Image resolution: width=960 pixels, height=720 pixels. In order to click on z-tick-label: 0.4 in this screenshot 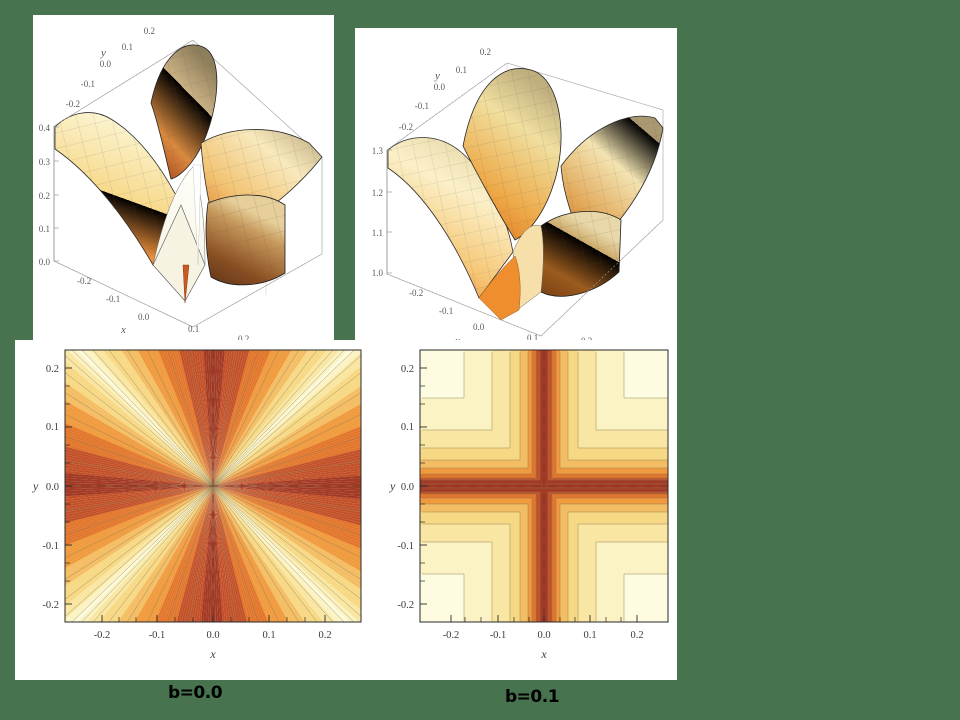, I will do `click(45, 128)`.